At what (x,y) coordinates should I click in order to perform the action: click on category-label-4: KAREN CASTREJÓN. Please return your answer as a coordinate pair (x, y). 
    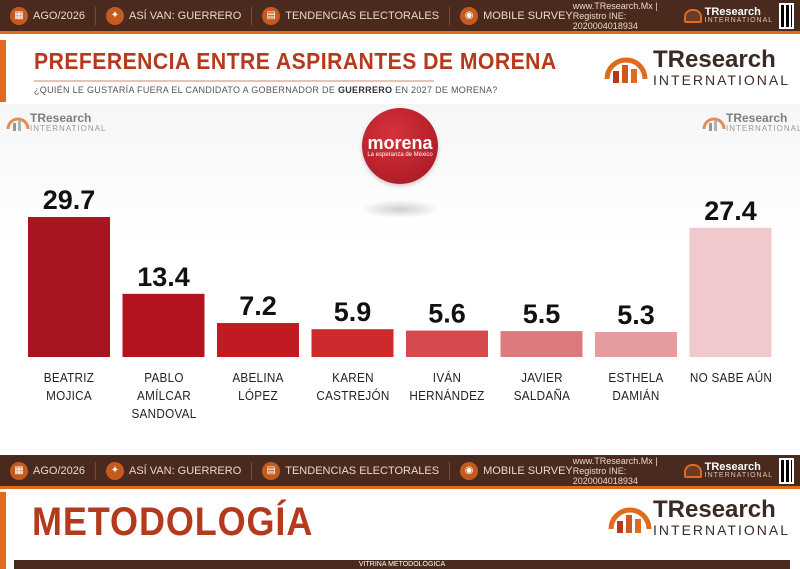
    Looking at the image, I should click on (353, 387).